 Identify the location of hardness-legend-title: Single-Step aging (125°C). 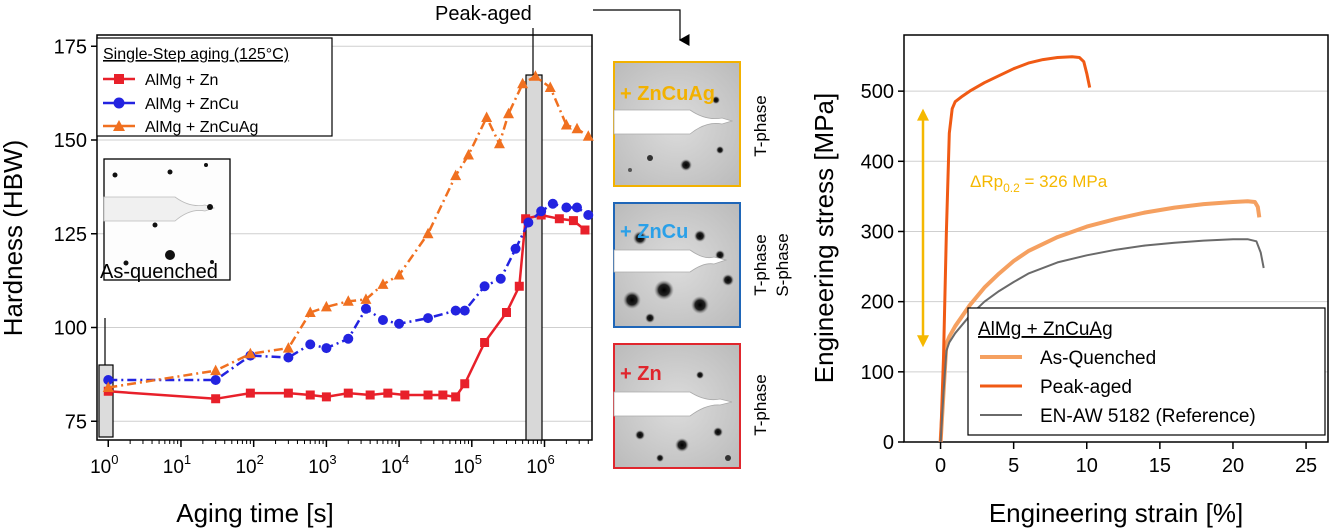
(196, 54).